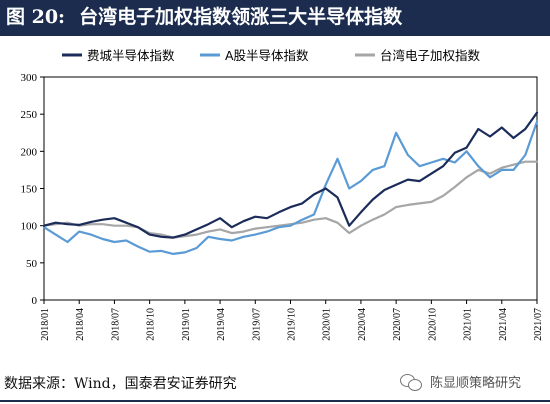  I want to click on legend-label: A股半导体指数, so click(267, 55).